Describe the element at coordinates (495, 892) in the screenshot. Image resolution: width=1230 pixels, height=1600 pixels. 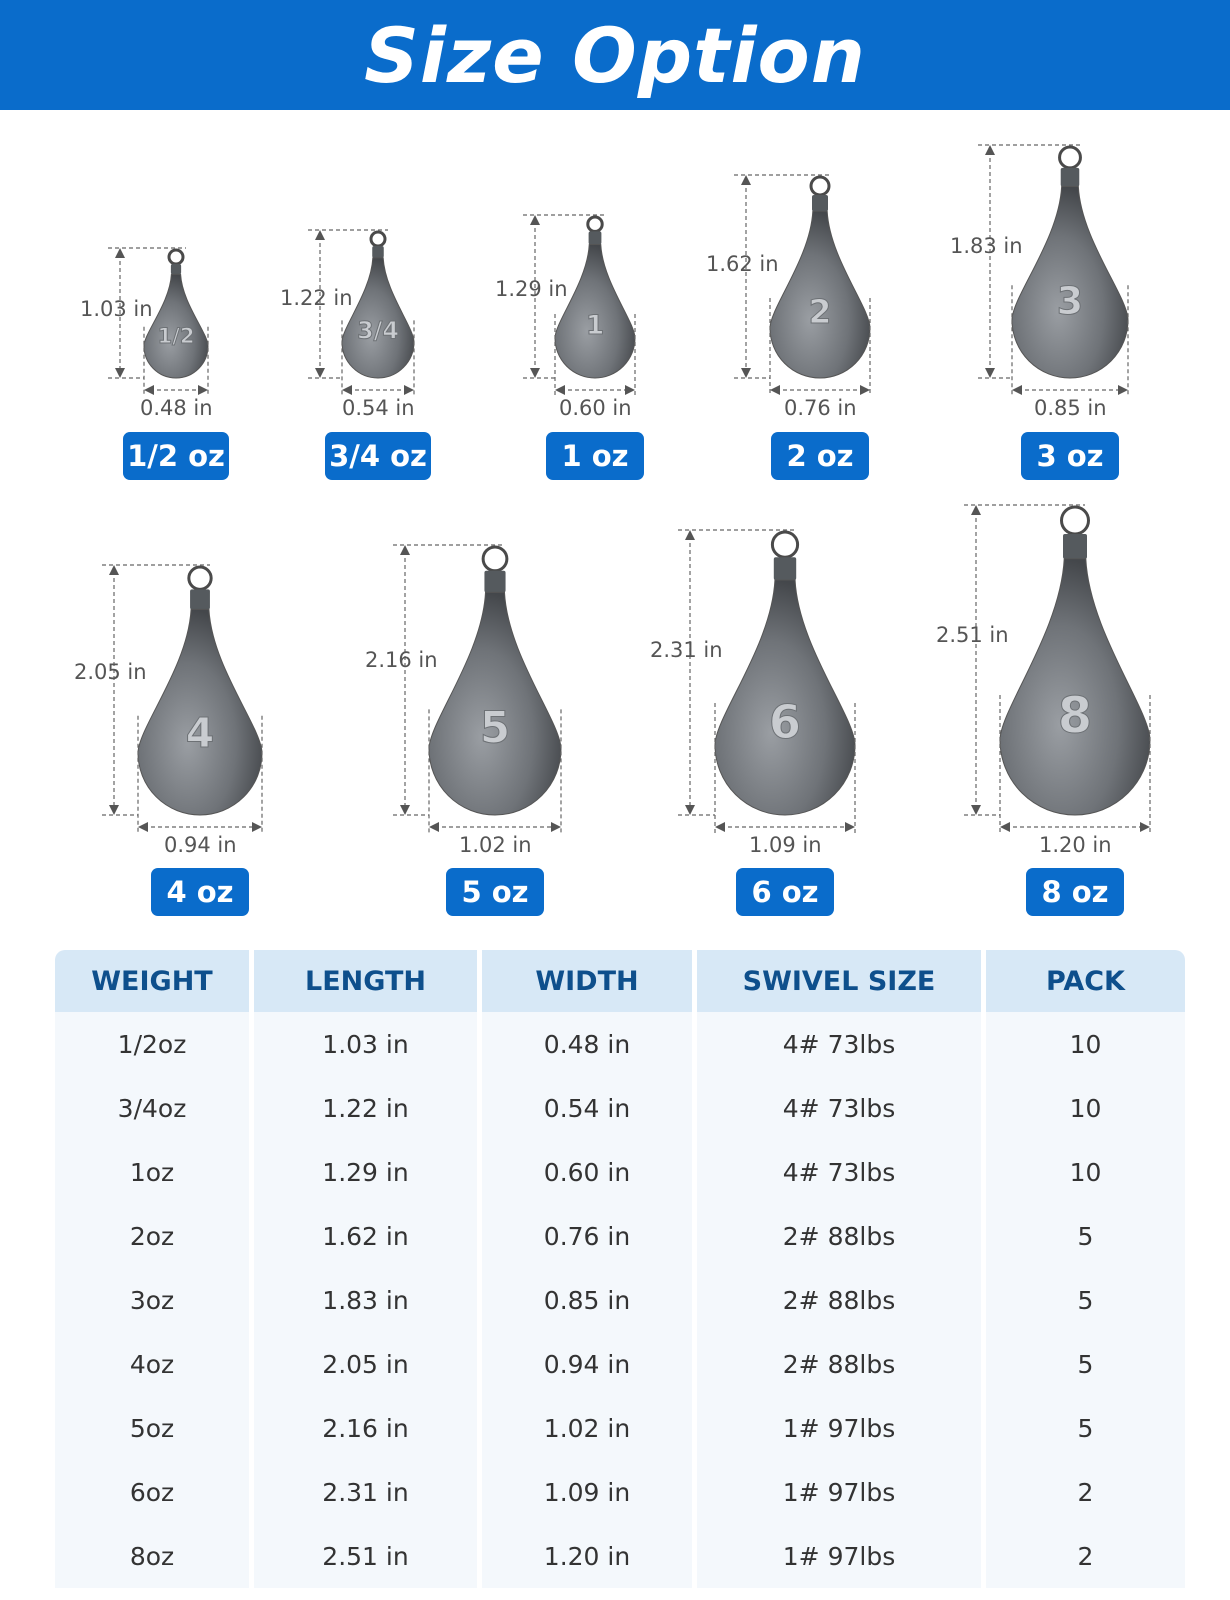
I see `weight-badge: 5 oz` at that location.